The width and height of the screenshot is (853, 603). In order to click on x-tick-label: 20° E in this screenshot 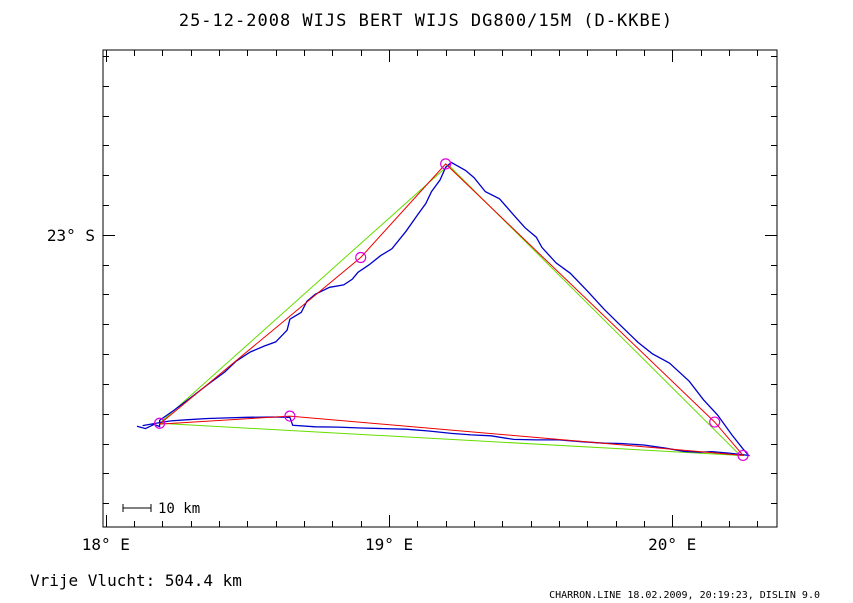, I will do `click(672, 544)`.